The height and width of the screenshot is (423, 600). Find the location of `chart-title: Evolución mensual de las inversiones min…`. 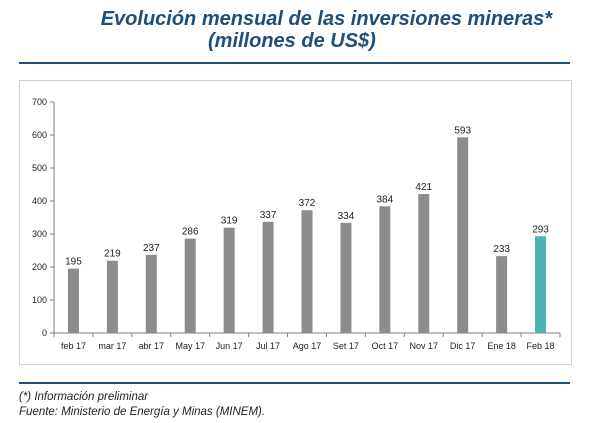

chart-title: Evolución mensual de las inversiones min… is located at coordinates (326, 19).